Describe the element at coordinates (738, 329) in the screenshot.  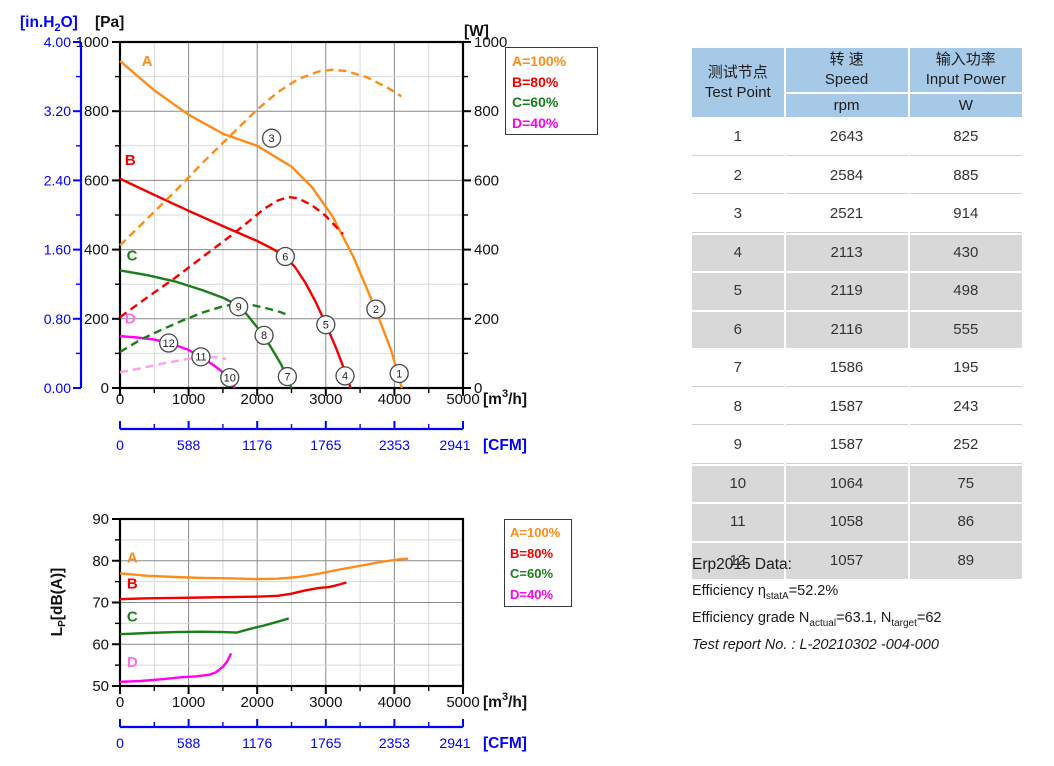
I see `table-cell: 6` at that location.